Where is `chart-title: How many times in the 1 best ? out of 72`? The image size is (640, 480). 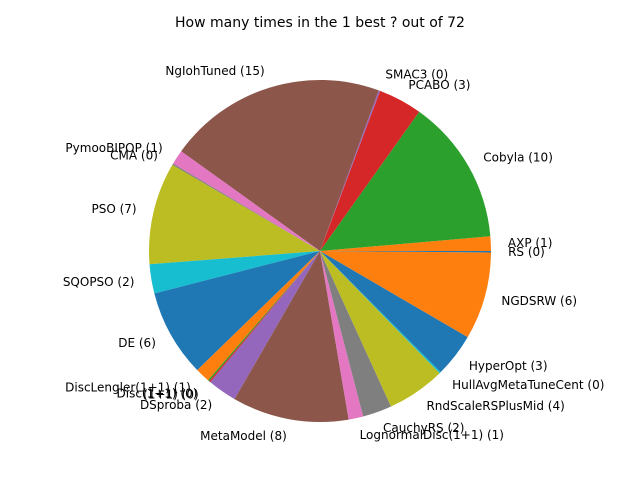 chart-title: How many times in the 1 best ? out of 72 is located at coordinates (320, 23).